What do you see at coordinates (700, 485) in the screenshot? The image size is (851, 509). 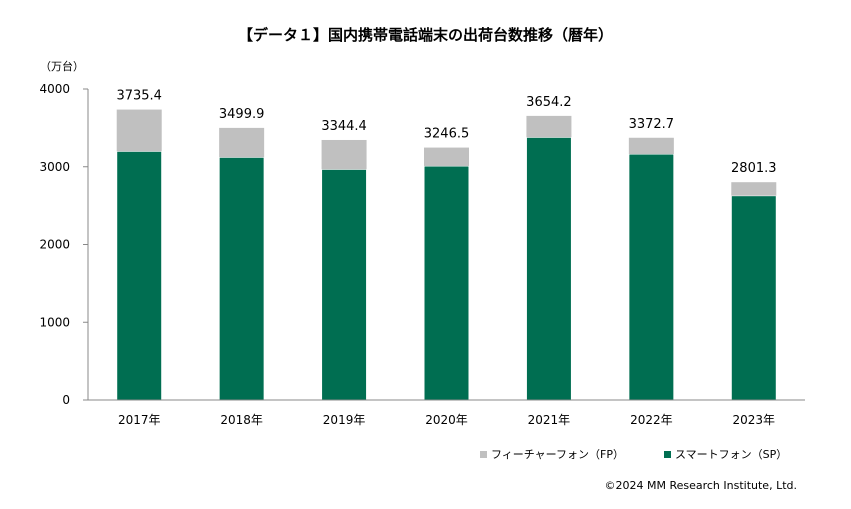 I see `copyright: ©2024 MM Research Institute, Ltd.` at bounding box center [700, 485].